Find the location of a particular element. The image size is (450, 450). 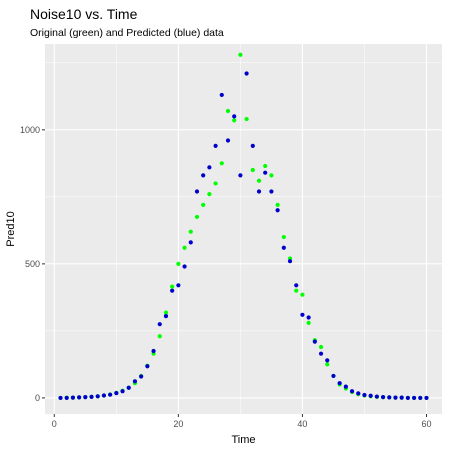

y-tick-label: 500 is located at coordinates (32, 264).